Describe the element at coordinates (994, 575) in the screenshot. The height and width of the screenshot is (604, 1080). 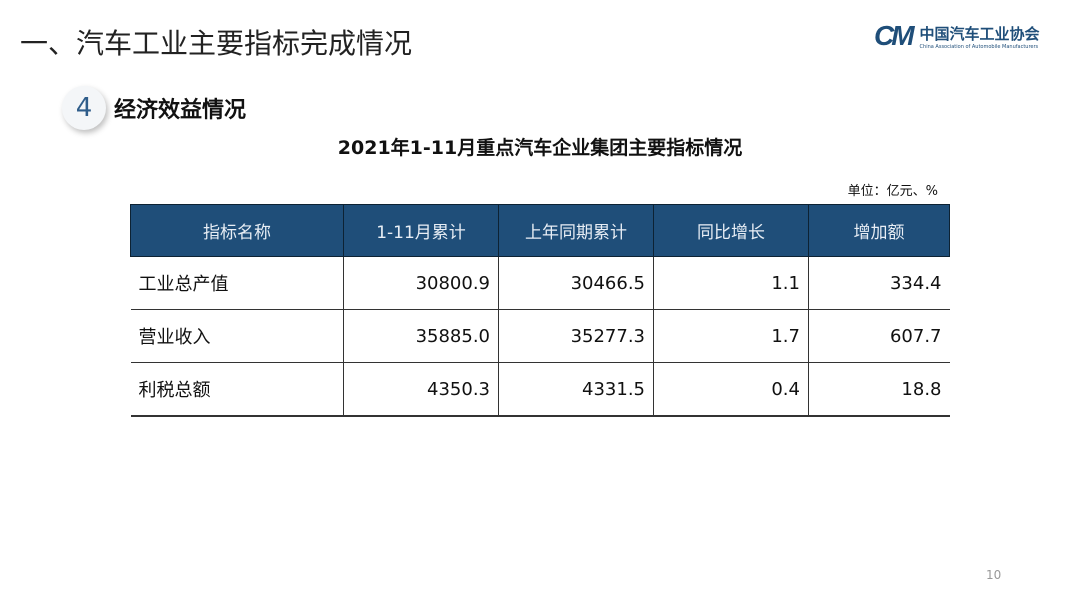
I see `page-number: 10` at that location.